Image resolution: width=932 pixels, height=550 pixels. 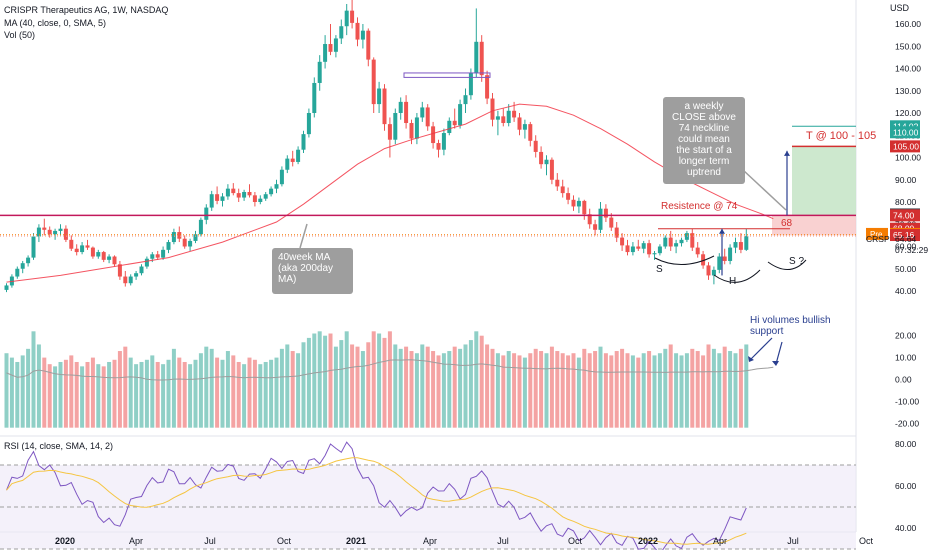 I want to click on rsi-ma-line, so click(x=376, y=501).